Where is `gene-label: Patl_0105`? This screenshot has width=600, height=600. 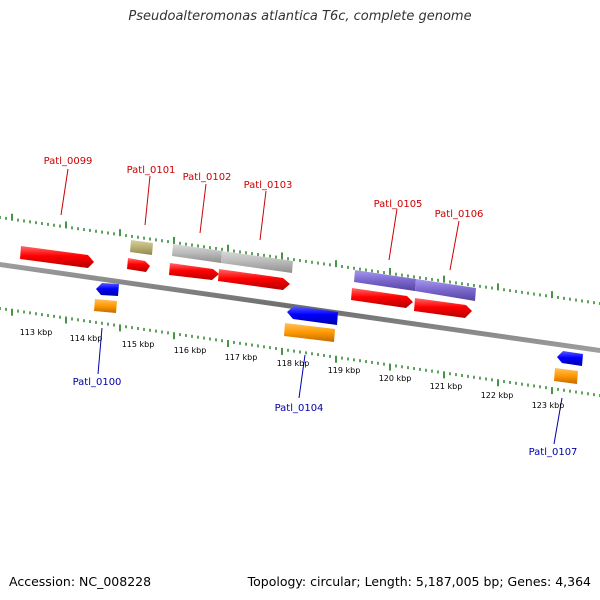
gene-label: Patl_0105 is located at coordinates (398, 204).